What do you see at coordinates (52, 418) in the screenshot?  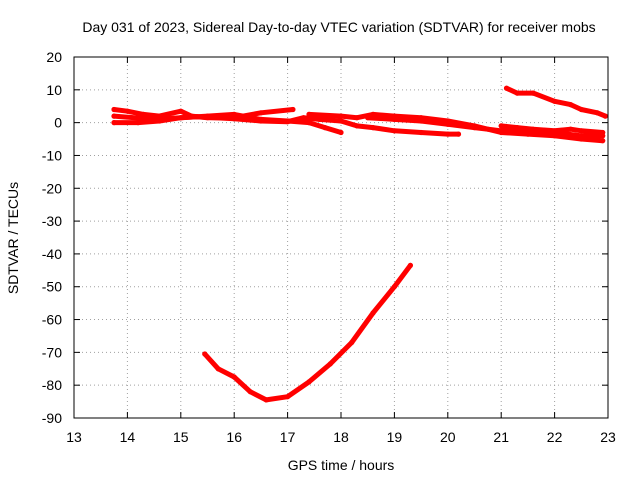 I see `y-tick-label: -90` at bounding box center [52, 418].